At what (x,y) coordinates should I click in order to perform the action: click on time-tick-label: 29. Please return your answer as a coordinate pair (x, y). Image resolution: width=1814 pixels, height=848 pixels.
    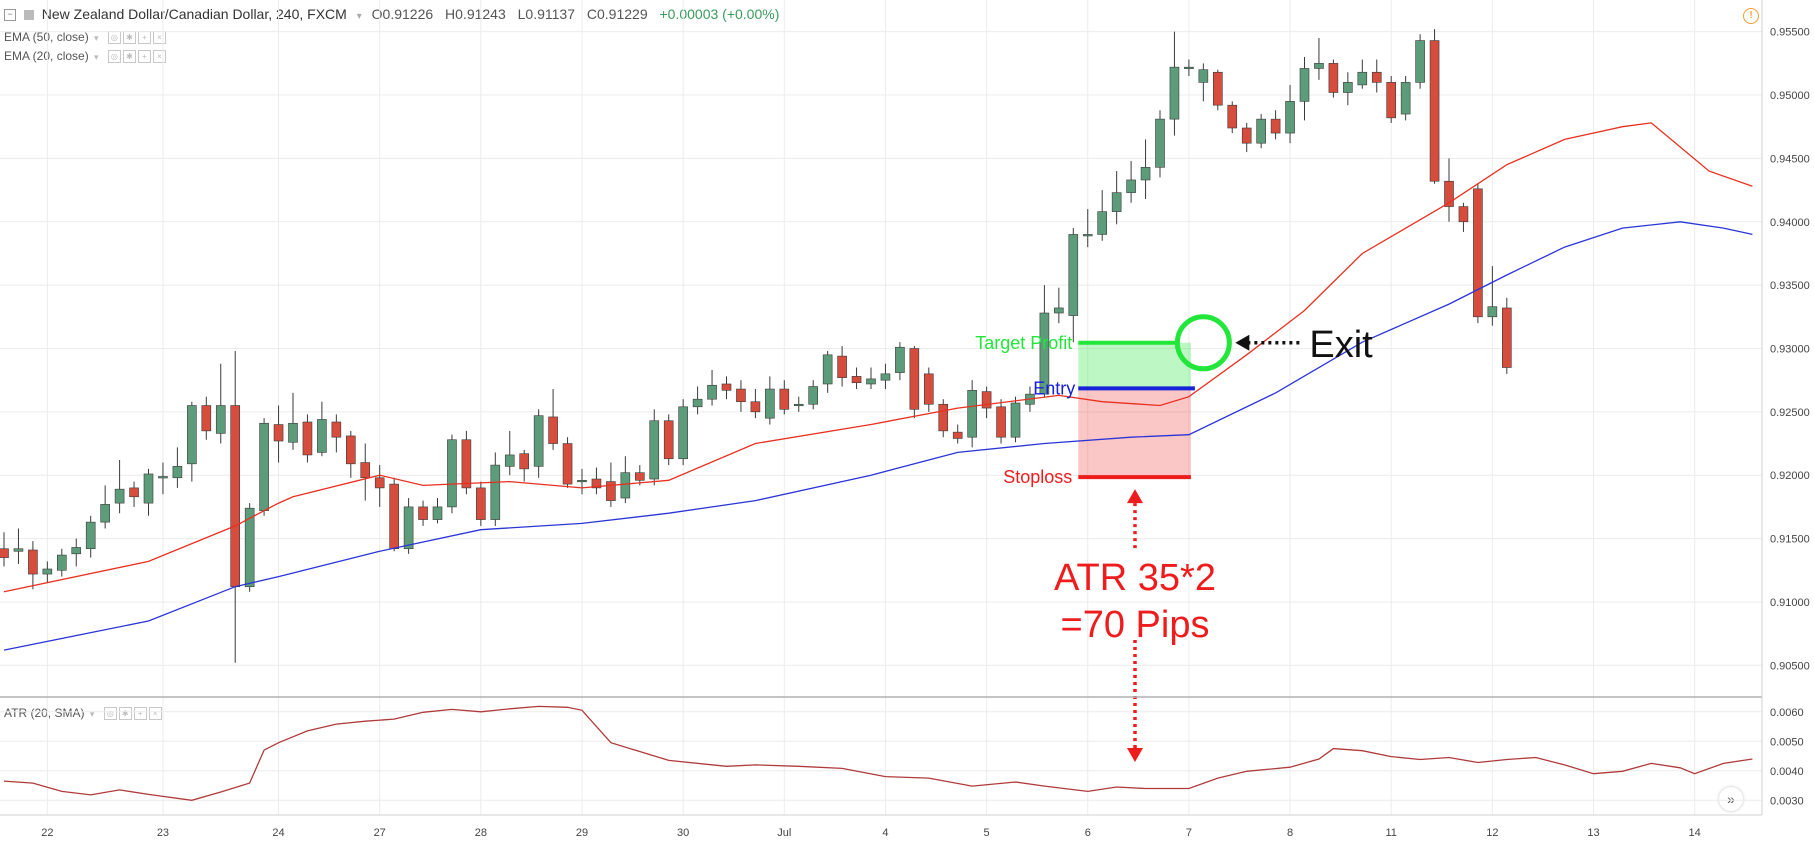
    Looking at the image, I should click on (582, 833).